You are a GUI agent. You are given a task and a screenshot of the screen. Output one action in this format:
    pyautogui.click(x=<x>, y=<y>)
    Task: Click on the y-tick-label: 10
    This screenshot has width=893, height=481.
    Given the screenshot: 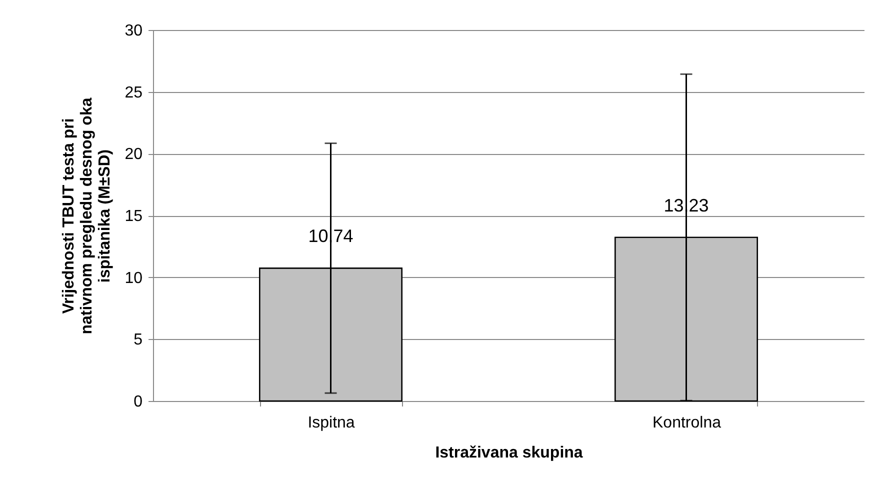 What is the action you would take?
    pyautogui.click(x=133, y=278)
    